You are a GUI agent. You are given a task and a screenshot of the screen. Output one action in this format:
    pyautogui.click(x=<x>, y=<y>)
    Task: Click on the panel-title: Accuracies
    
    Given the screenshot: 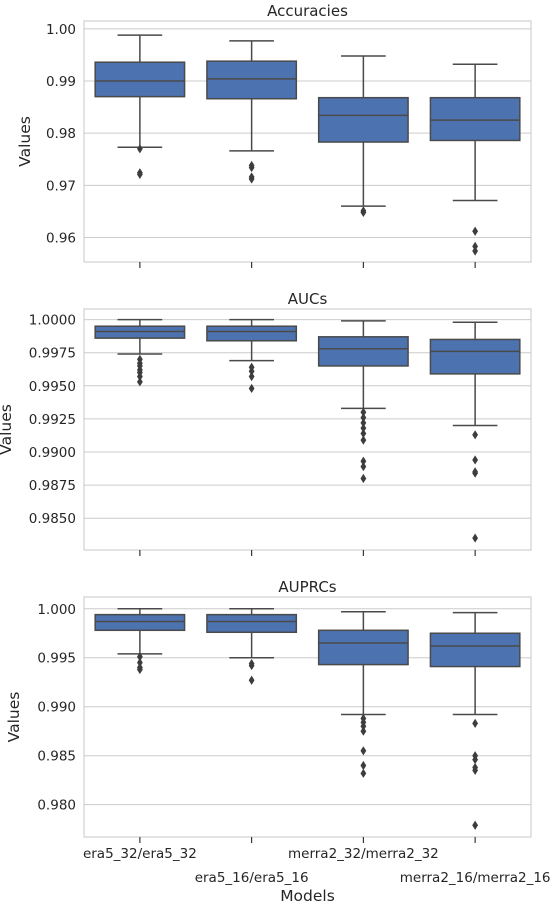 What is the action you would take?
    pyautogui.click(x=307, y=11)
    